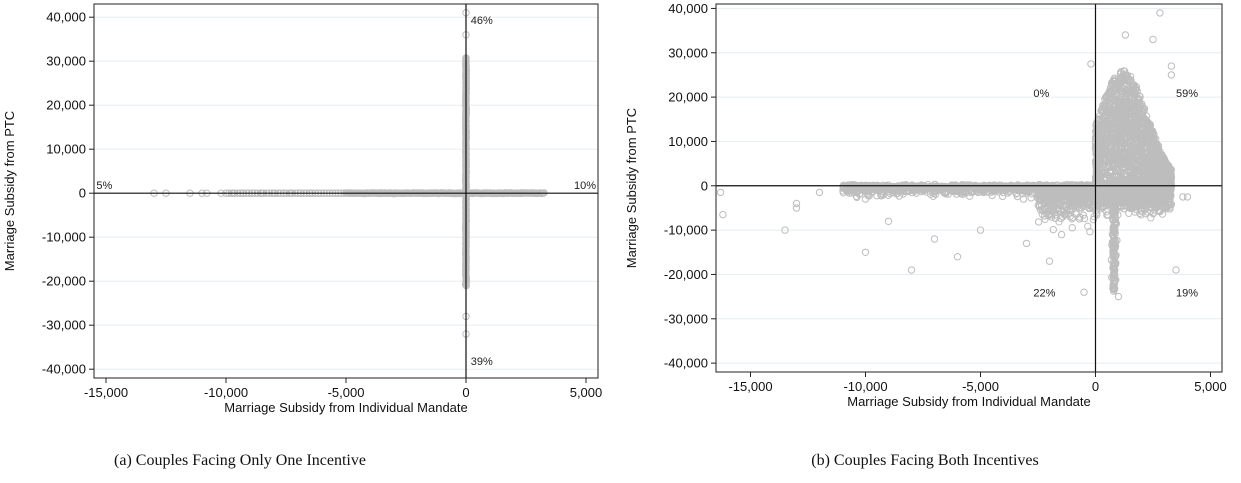 The height and width of the screenshot is (483, 1241). What do you see at coordinates (1095, 386) in the screenshot?
I see `x-tick-label: 0` at bounding box center [1095, 386].